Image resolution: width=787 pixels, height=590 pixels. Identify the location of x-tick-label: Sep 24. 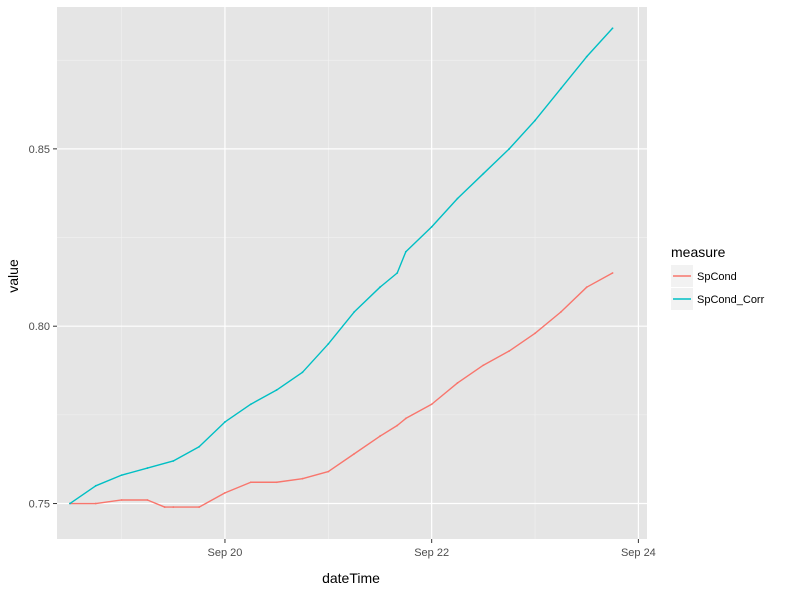
(638, 553).